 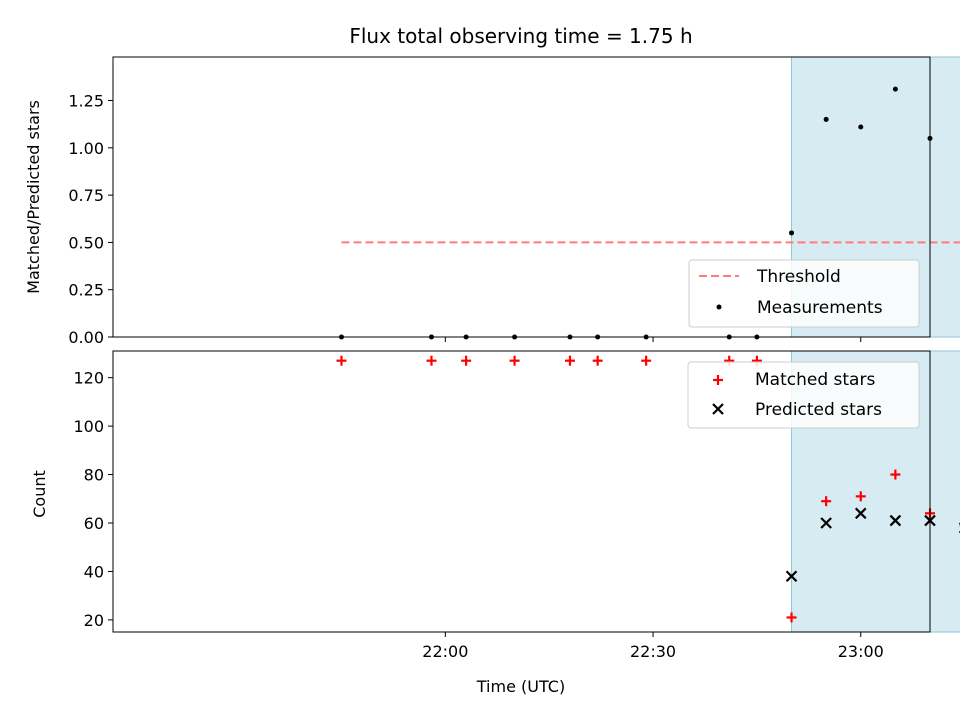 I want to click on bottom-y-axis-label: Count, so click(x=39, y=494).